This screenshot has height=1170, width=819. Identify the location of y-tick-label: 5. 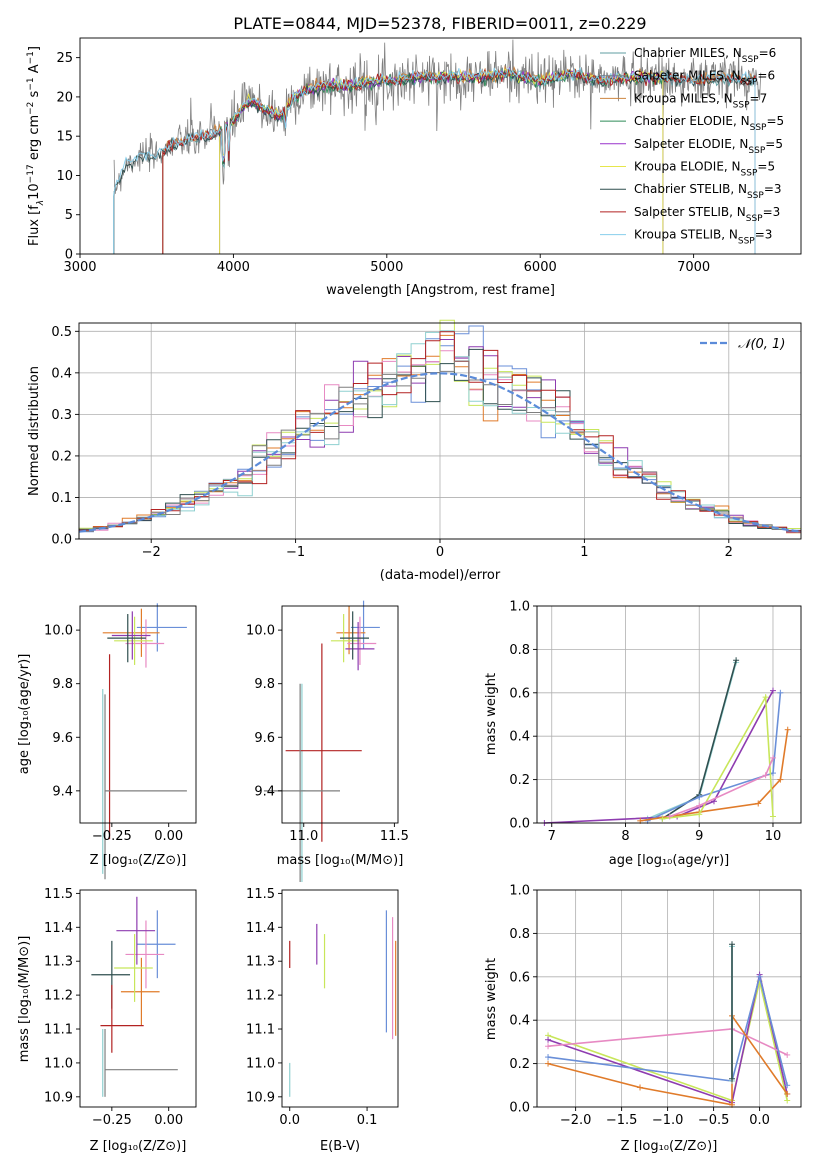
(69, 215).